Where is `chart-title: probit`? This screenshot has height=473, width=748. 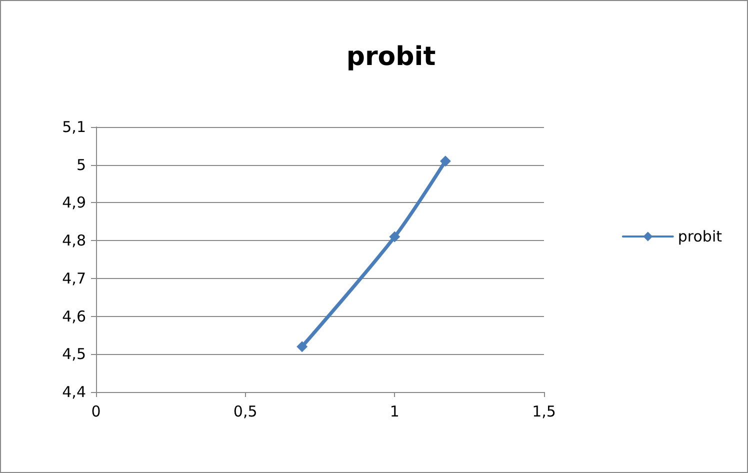
chart-title: probit is located at coordinates (391, 57).